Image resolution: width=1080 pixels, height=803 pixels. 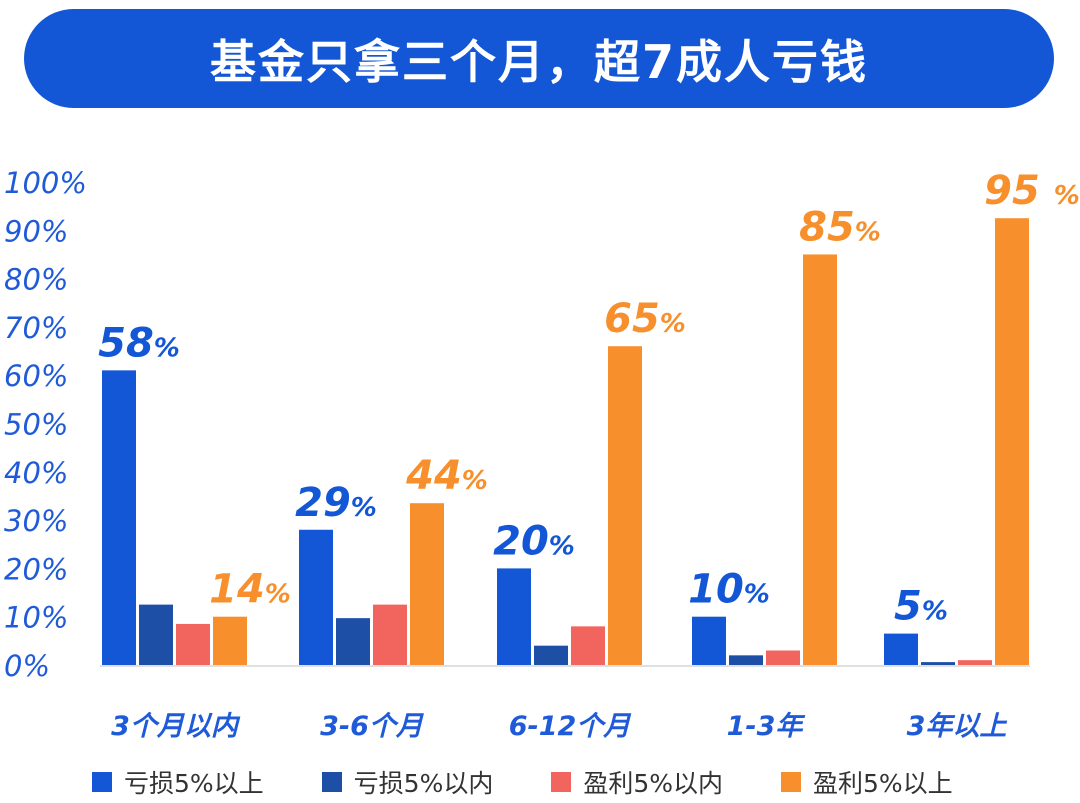 What do you see at coordinates (766, 726) in the screenshot?
I see `category-label: 1-3年` at bounding box center [766, 726].